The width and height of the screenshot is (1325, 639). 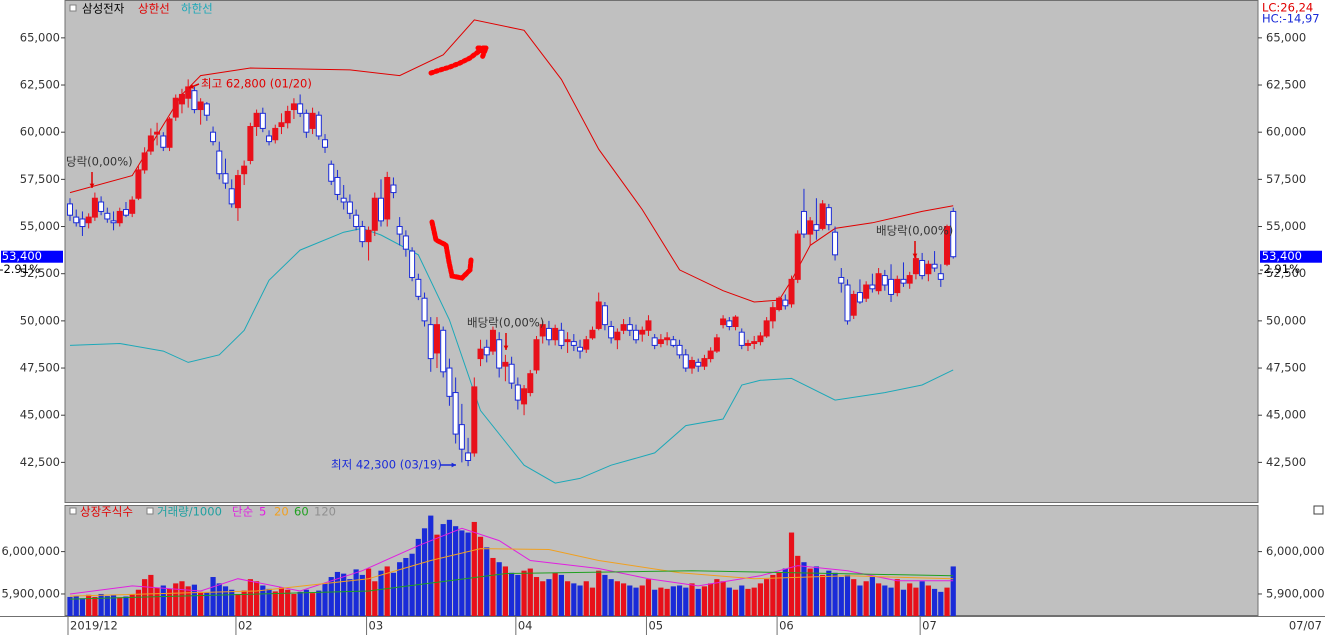 What do you see at coordinates (94, 626) in the screenshot?
I see `x-tick-label: 2019/12` at bounding box center [94, 626].